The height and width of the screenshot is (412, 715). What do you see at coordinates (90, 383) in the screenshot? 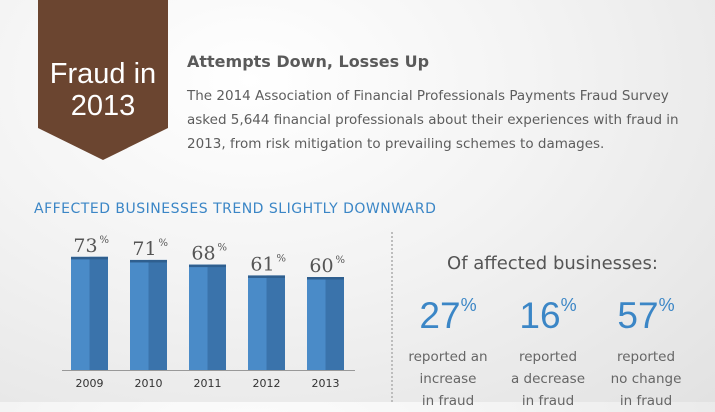
I see `tick-label-2009: 2009` at bounding box center [90, 383].